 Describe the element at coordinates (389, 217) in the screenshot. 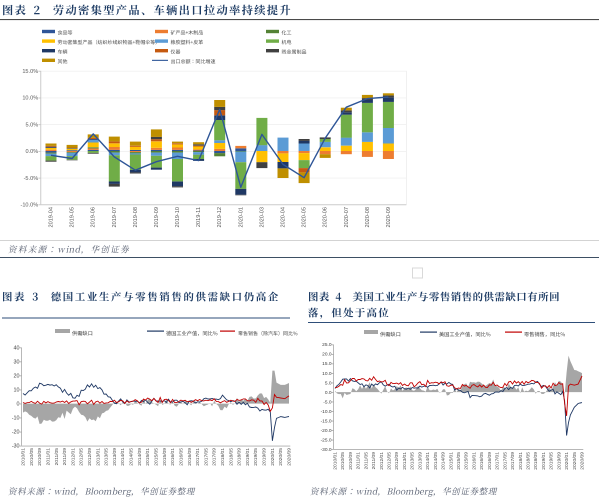

I see `svg-text: 2020-09` at that location.